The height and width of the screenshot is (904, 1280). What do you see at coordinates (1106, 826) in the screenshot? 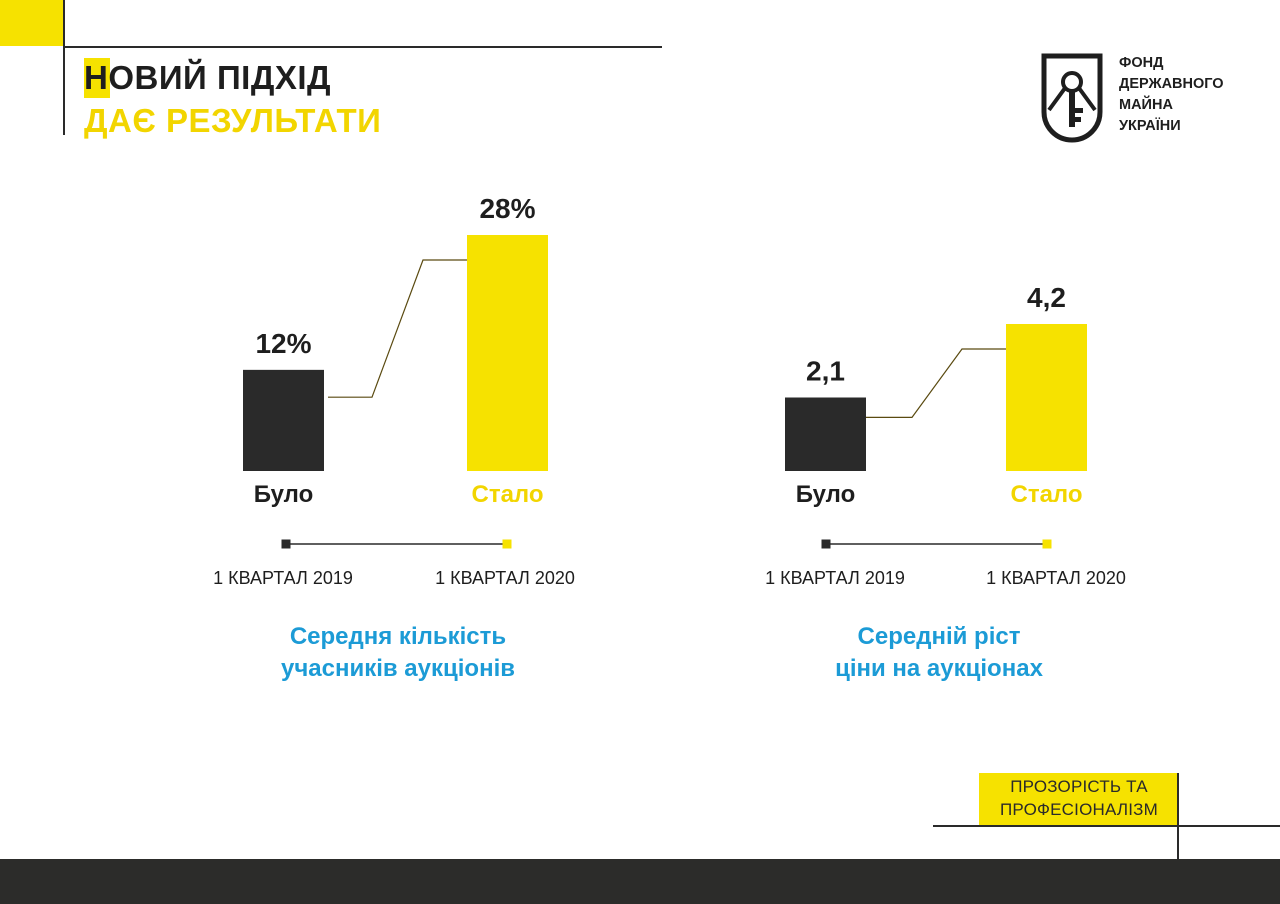
I see `footer-line-horizontal` at bounding box center [1106, 826].